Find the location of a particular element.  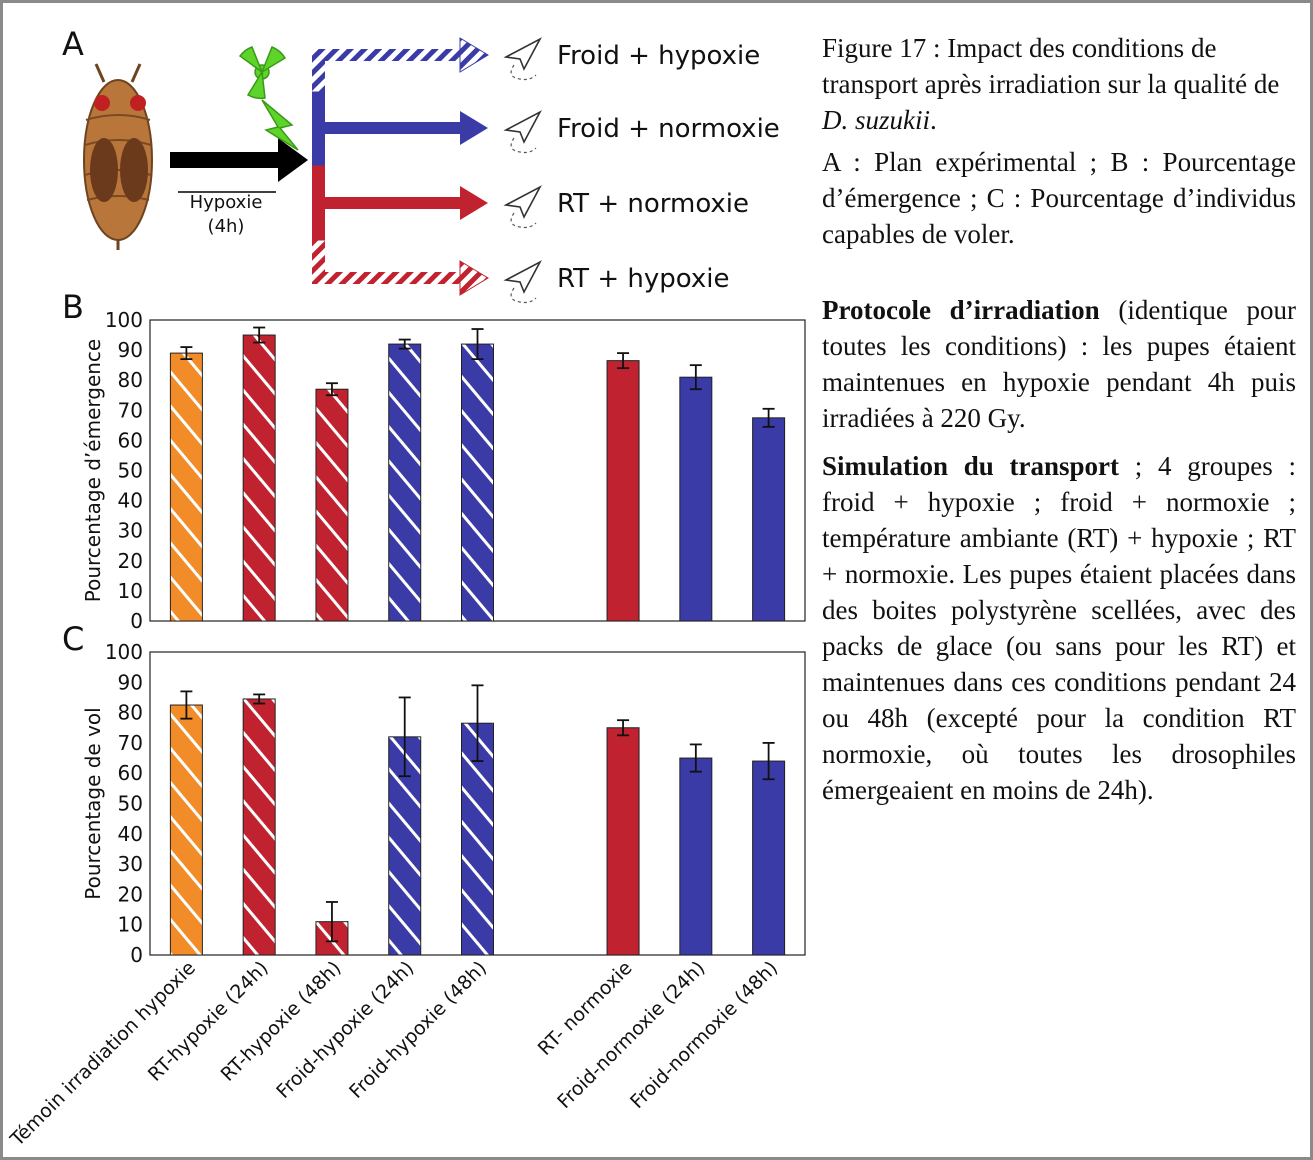

condition-label: RT + hypoxie is located at coordinates (643, 279).